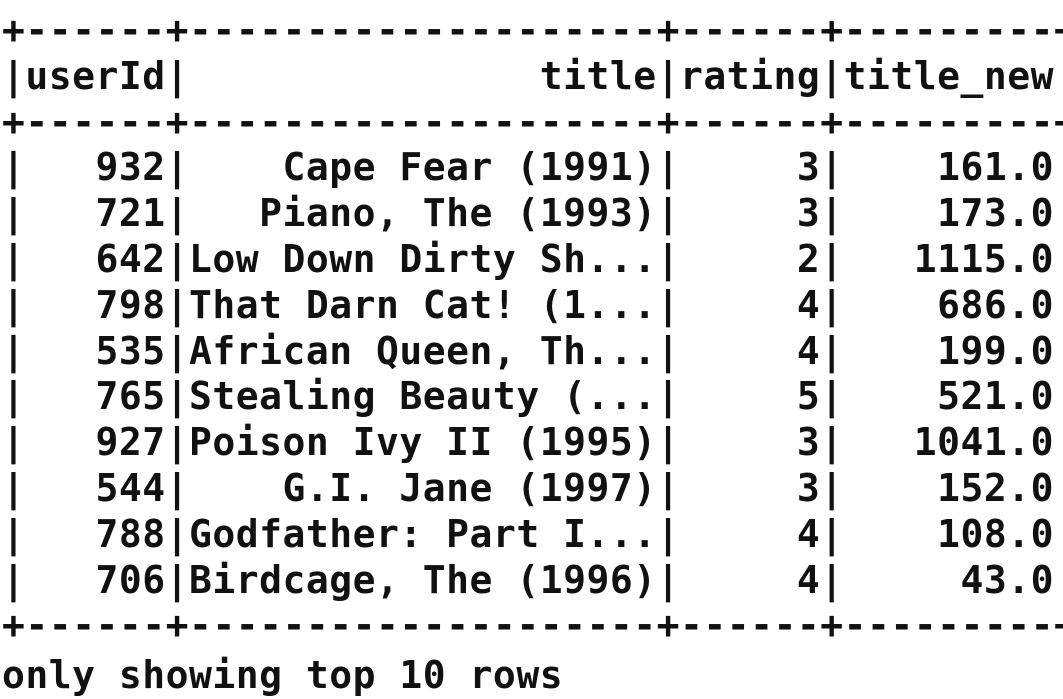  I want to click on table-row: | 927|Poison Ivy II (1995)| 3| 1041.0|, so click(532, 442).